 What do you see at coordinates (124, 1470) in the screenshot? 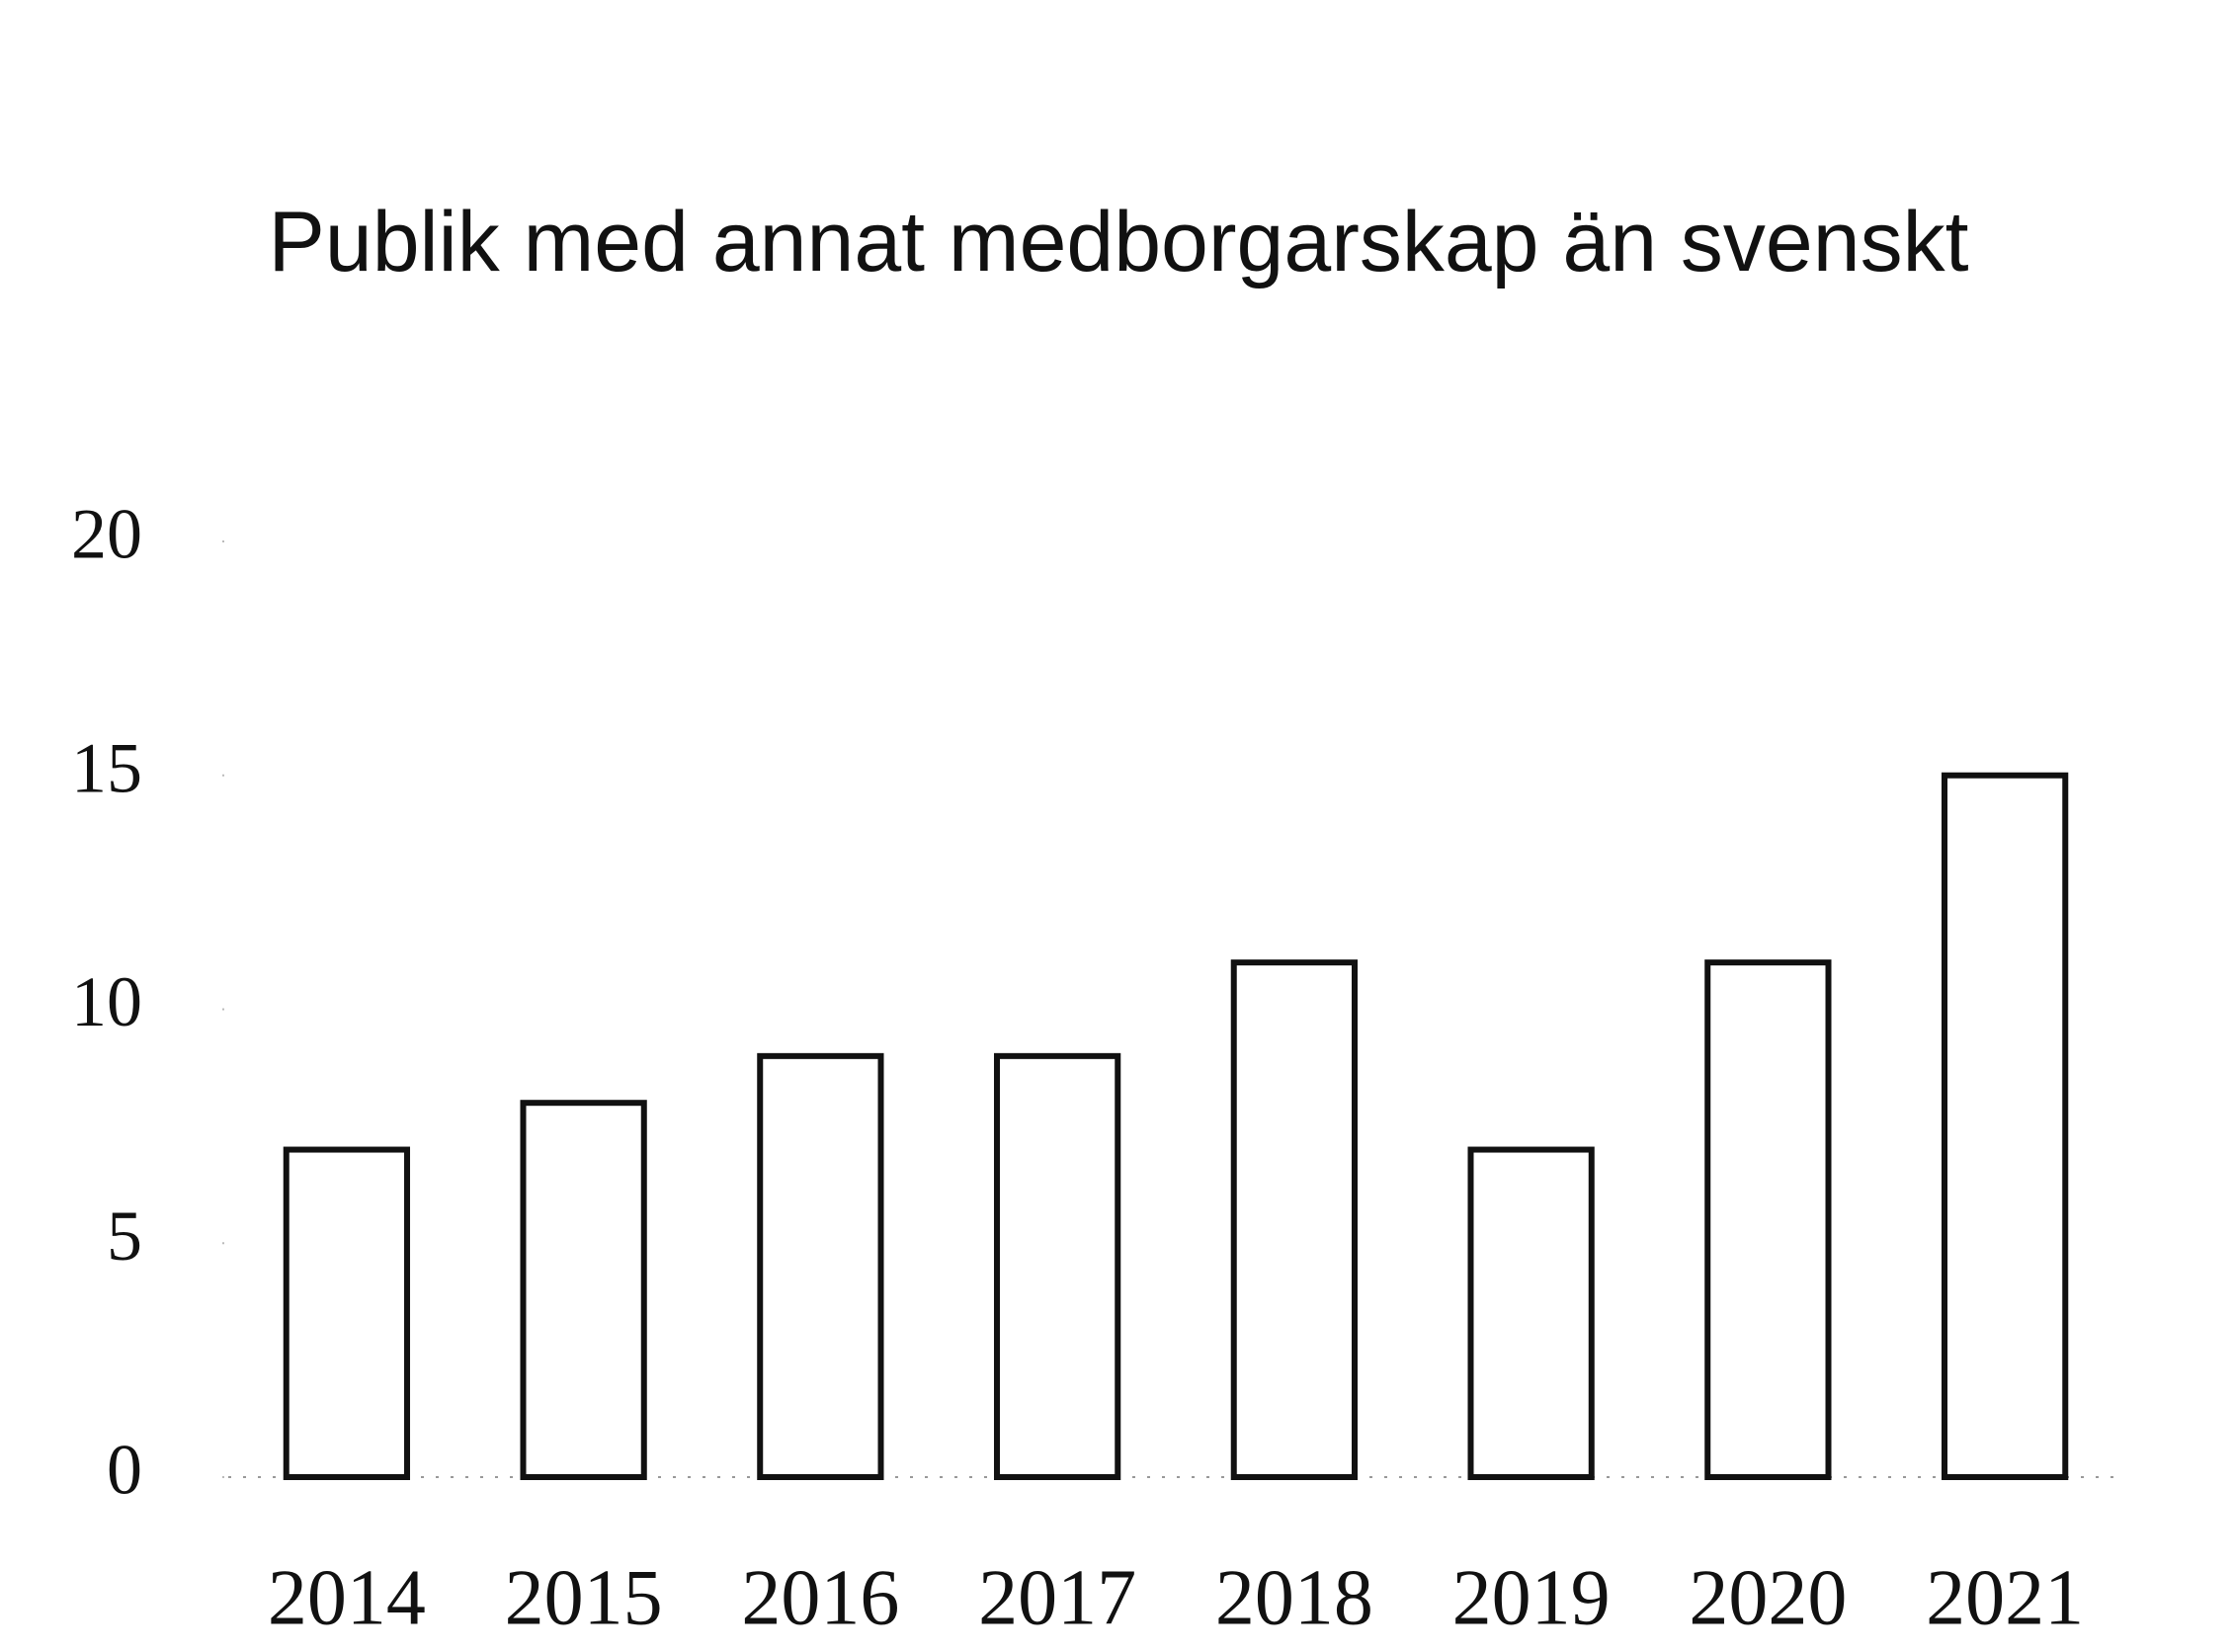
I see `y-tick-label: 0` at bounding box center [124, 1470].